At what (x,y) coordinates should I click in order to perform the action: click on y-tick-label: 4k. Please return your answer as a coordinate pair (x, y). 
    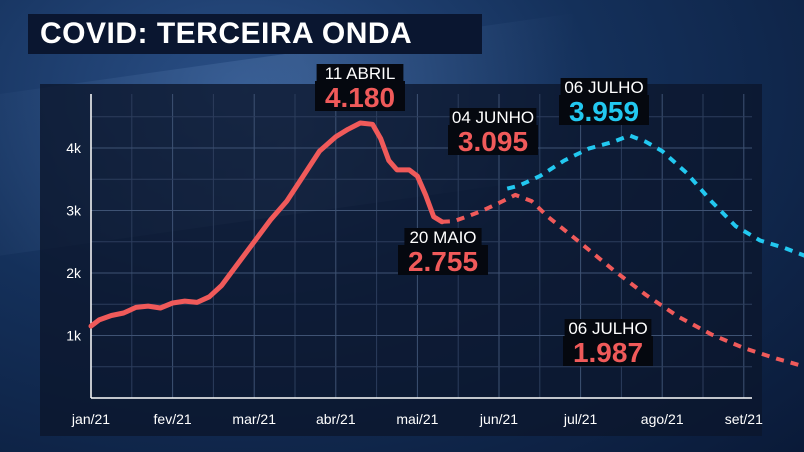
    Looking at the image, I should click on (74, 148).